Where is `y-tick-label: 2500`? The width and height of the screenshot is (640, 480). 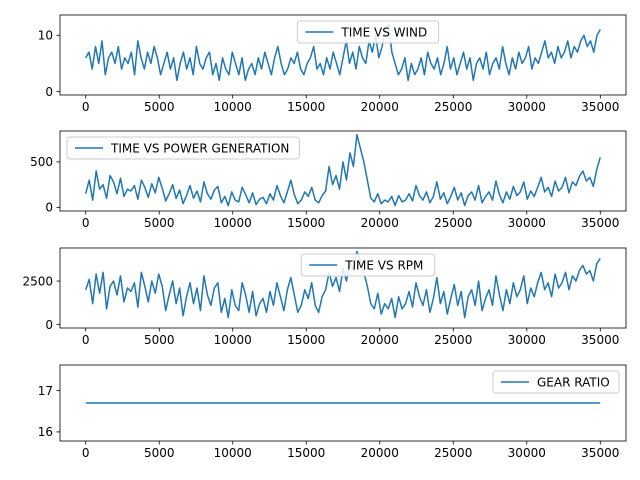
y-tick-label: 2500 is located at coordinates (37, 281).